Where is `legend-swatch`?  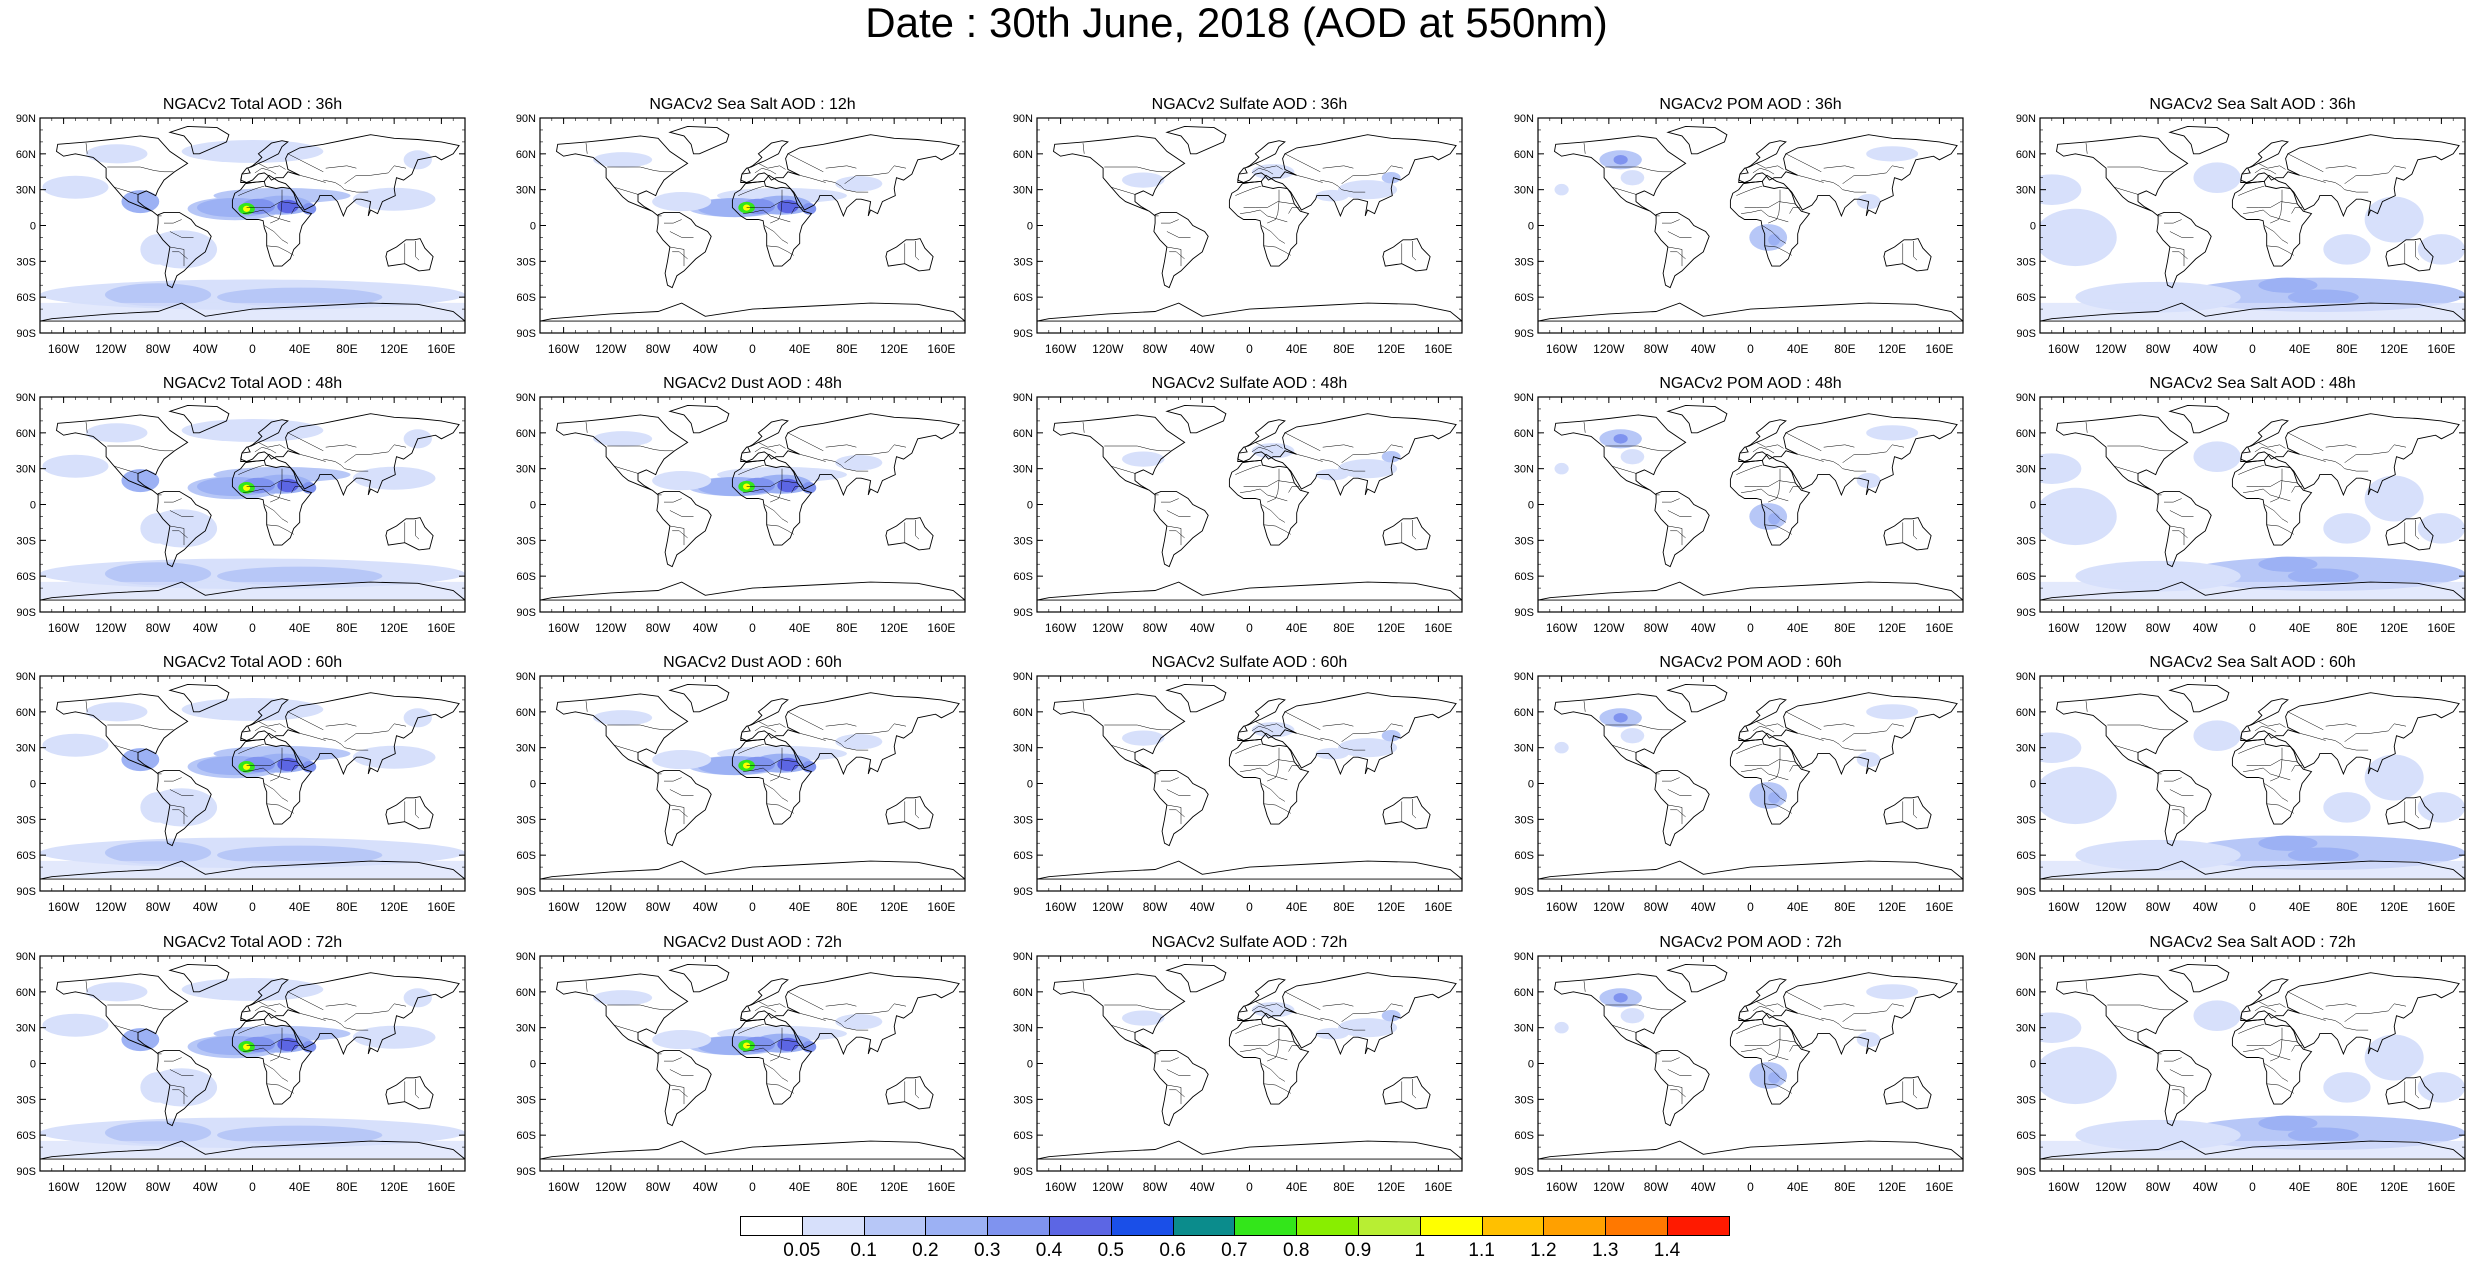
legend-swatch is located at coordinates (1327, 1226).